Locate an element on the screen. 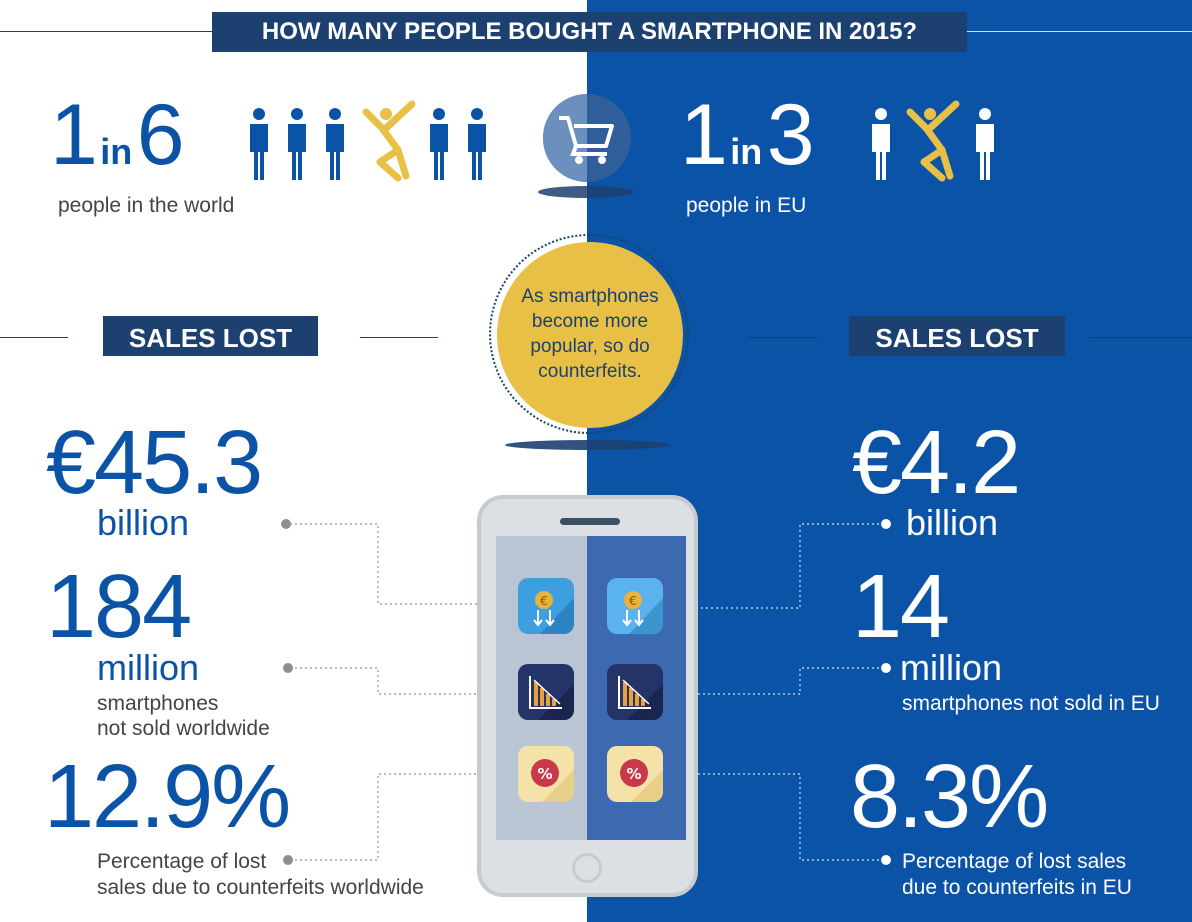 This screenshot has width=1192, height=922. shopping-cart-icon is located at coordinates (586, 140).